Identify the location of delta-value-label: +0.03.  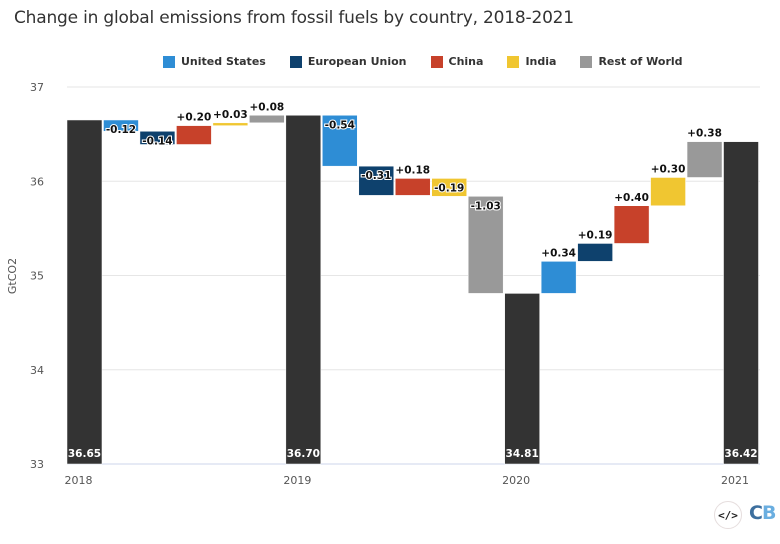
(230, 115).